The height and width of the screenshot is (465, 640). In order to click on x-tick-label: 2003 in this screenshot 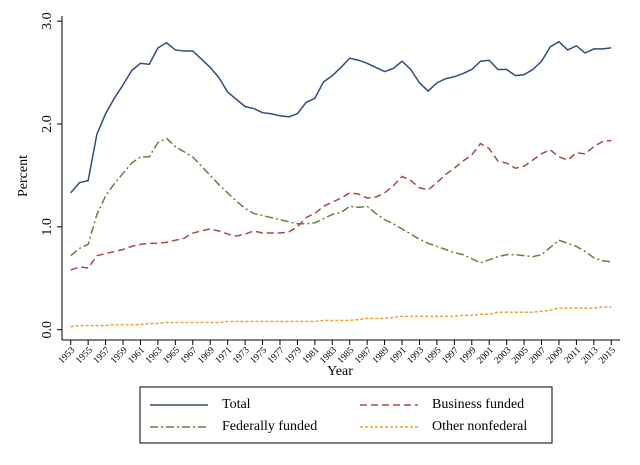, I will do `click(503, 355)`.